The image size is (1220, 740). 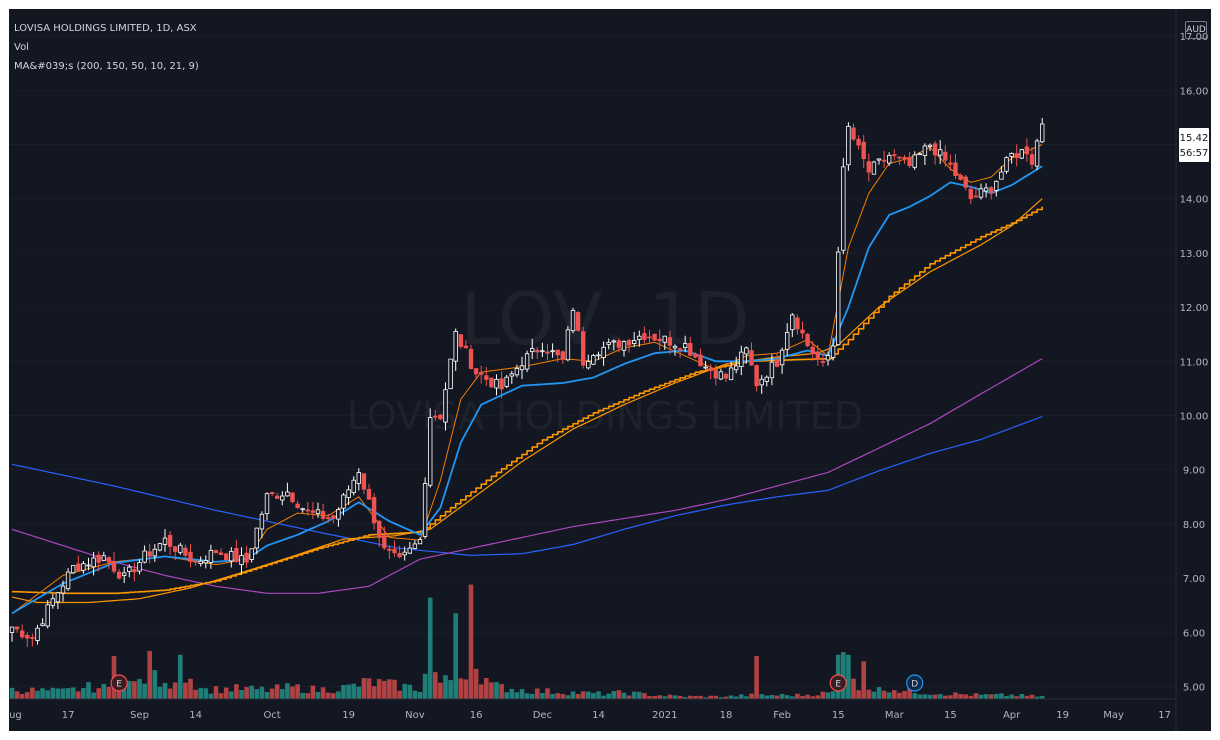 What do you see at coordinates (726, 715) in the screenshot?
I see `time-tick-label: 18` at bounding box center [726, 715].